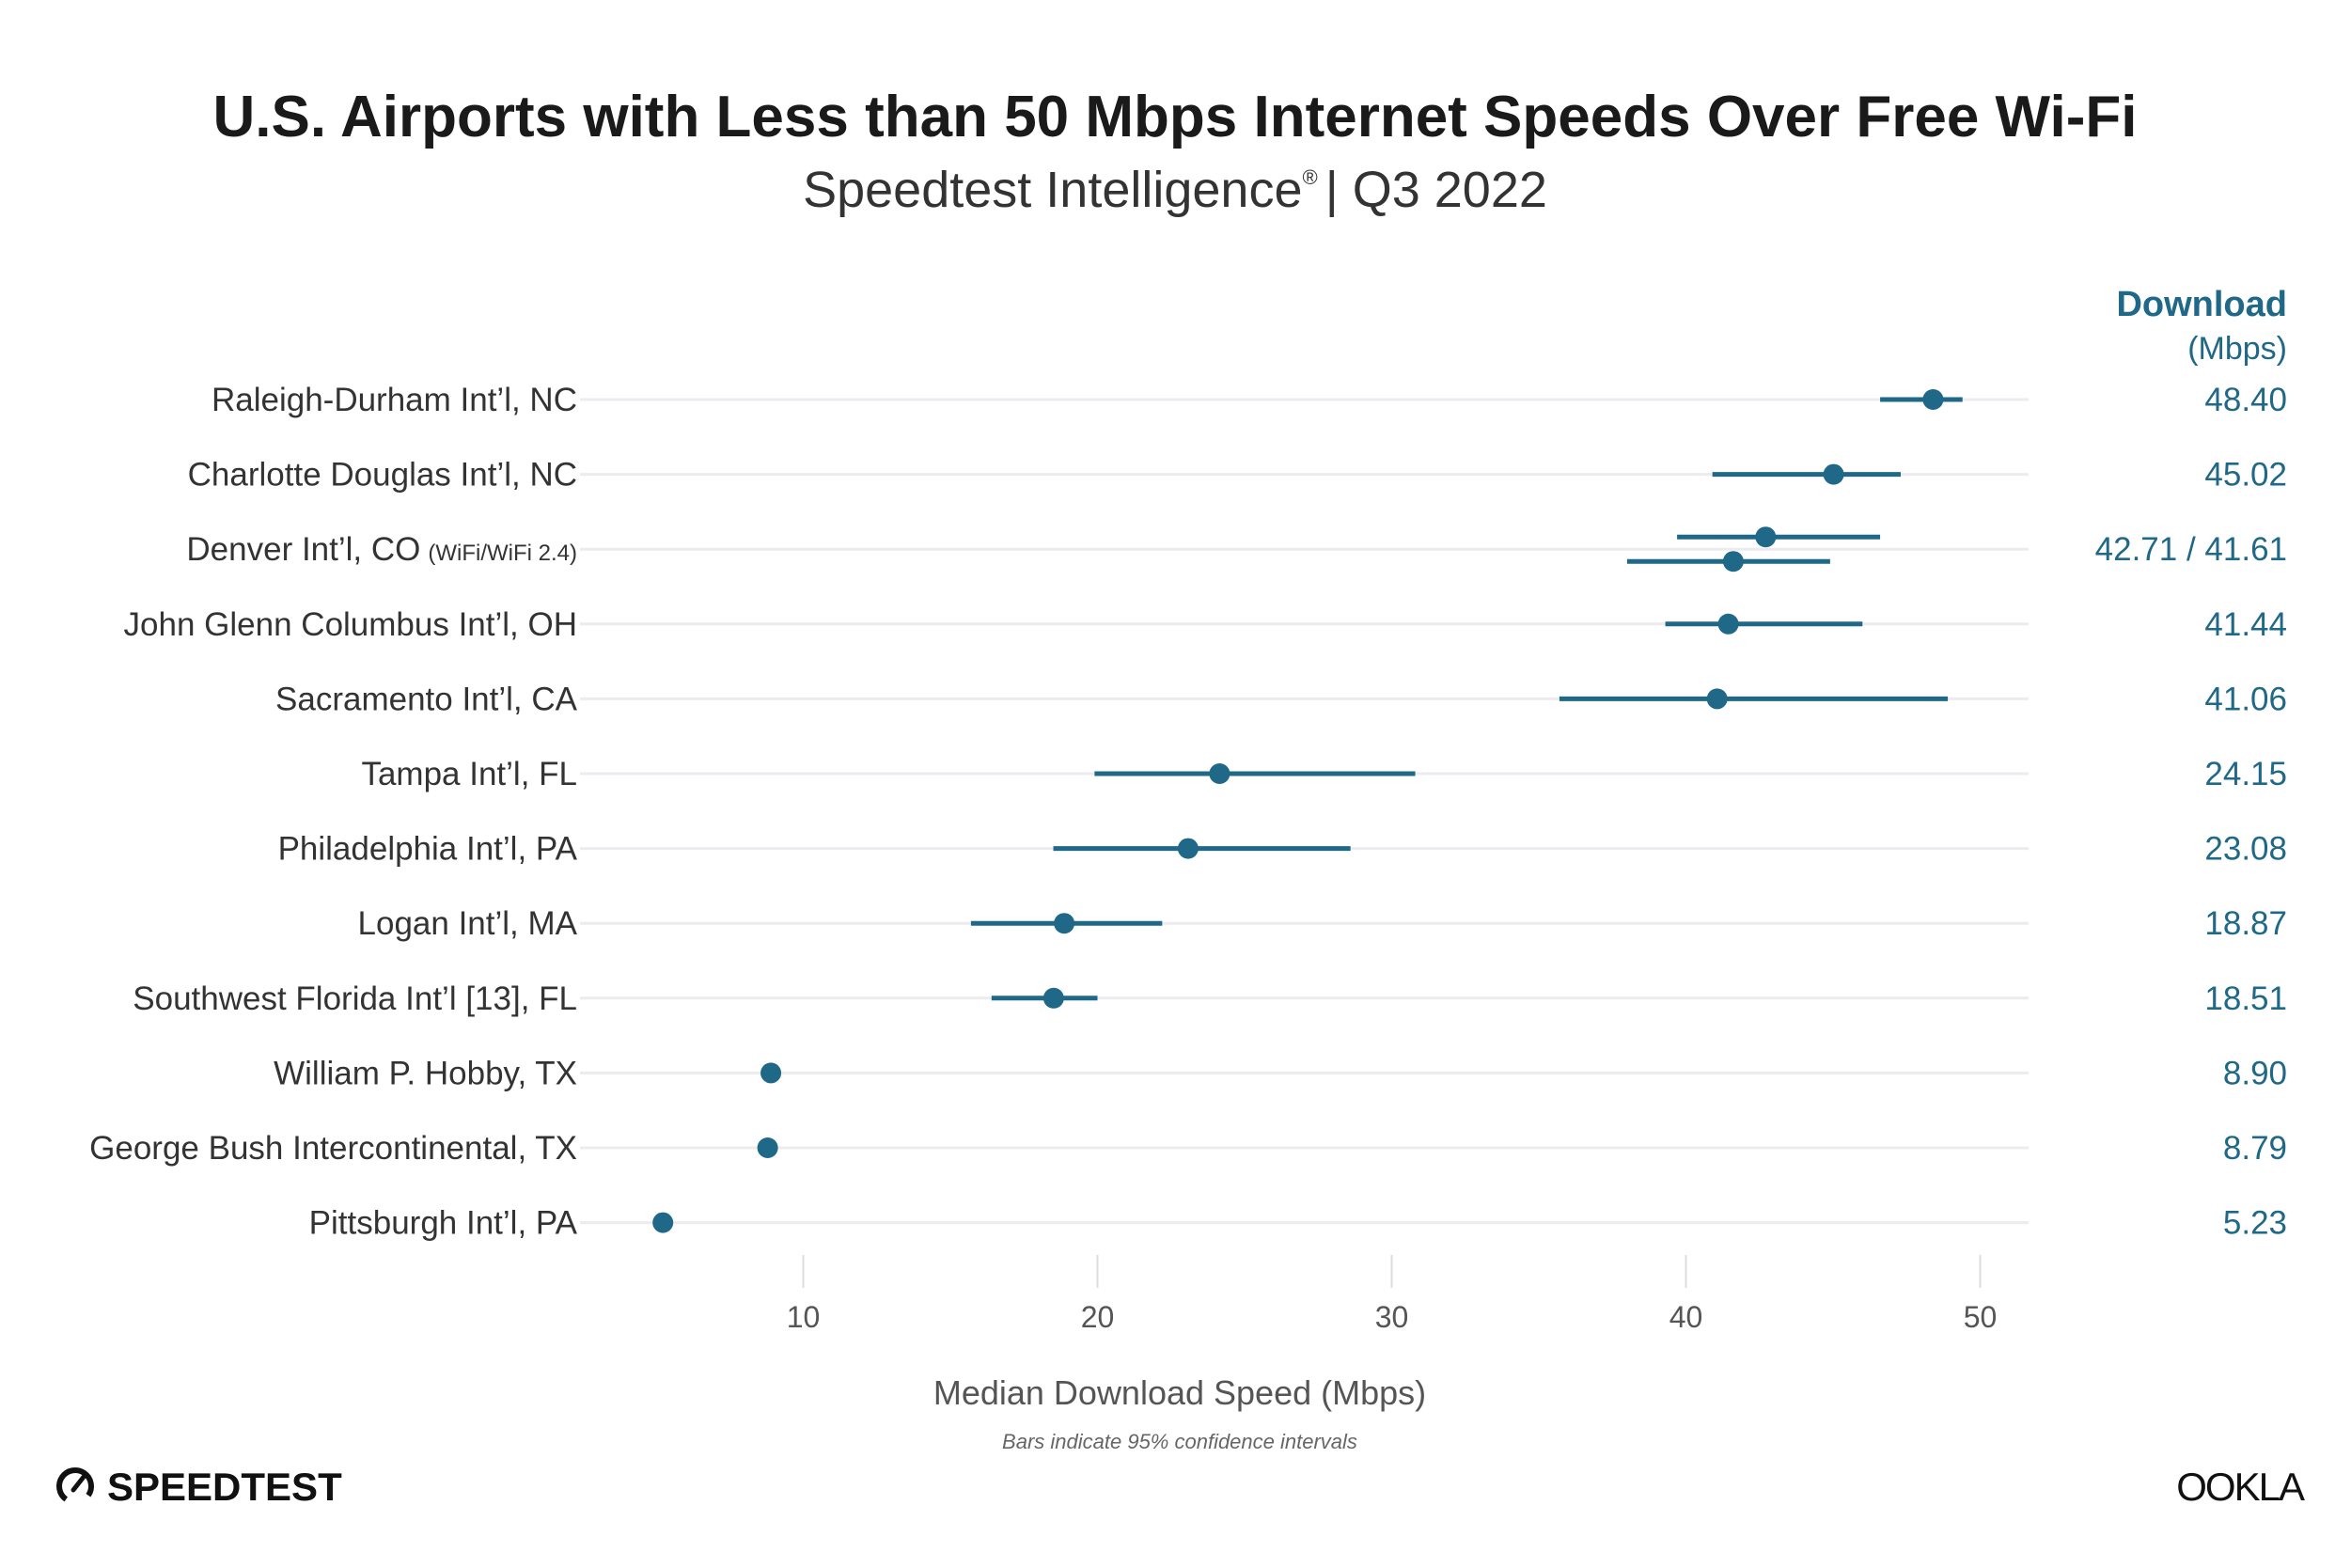  I want to click on airport-name: Tampa Int’l, FL, so click(469, 774).